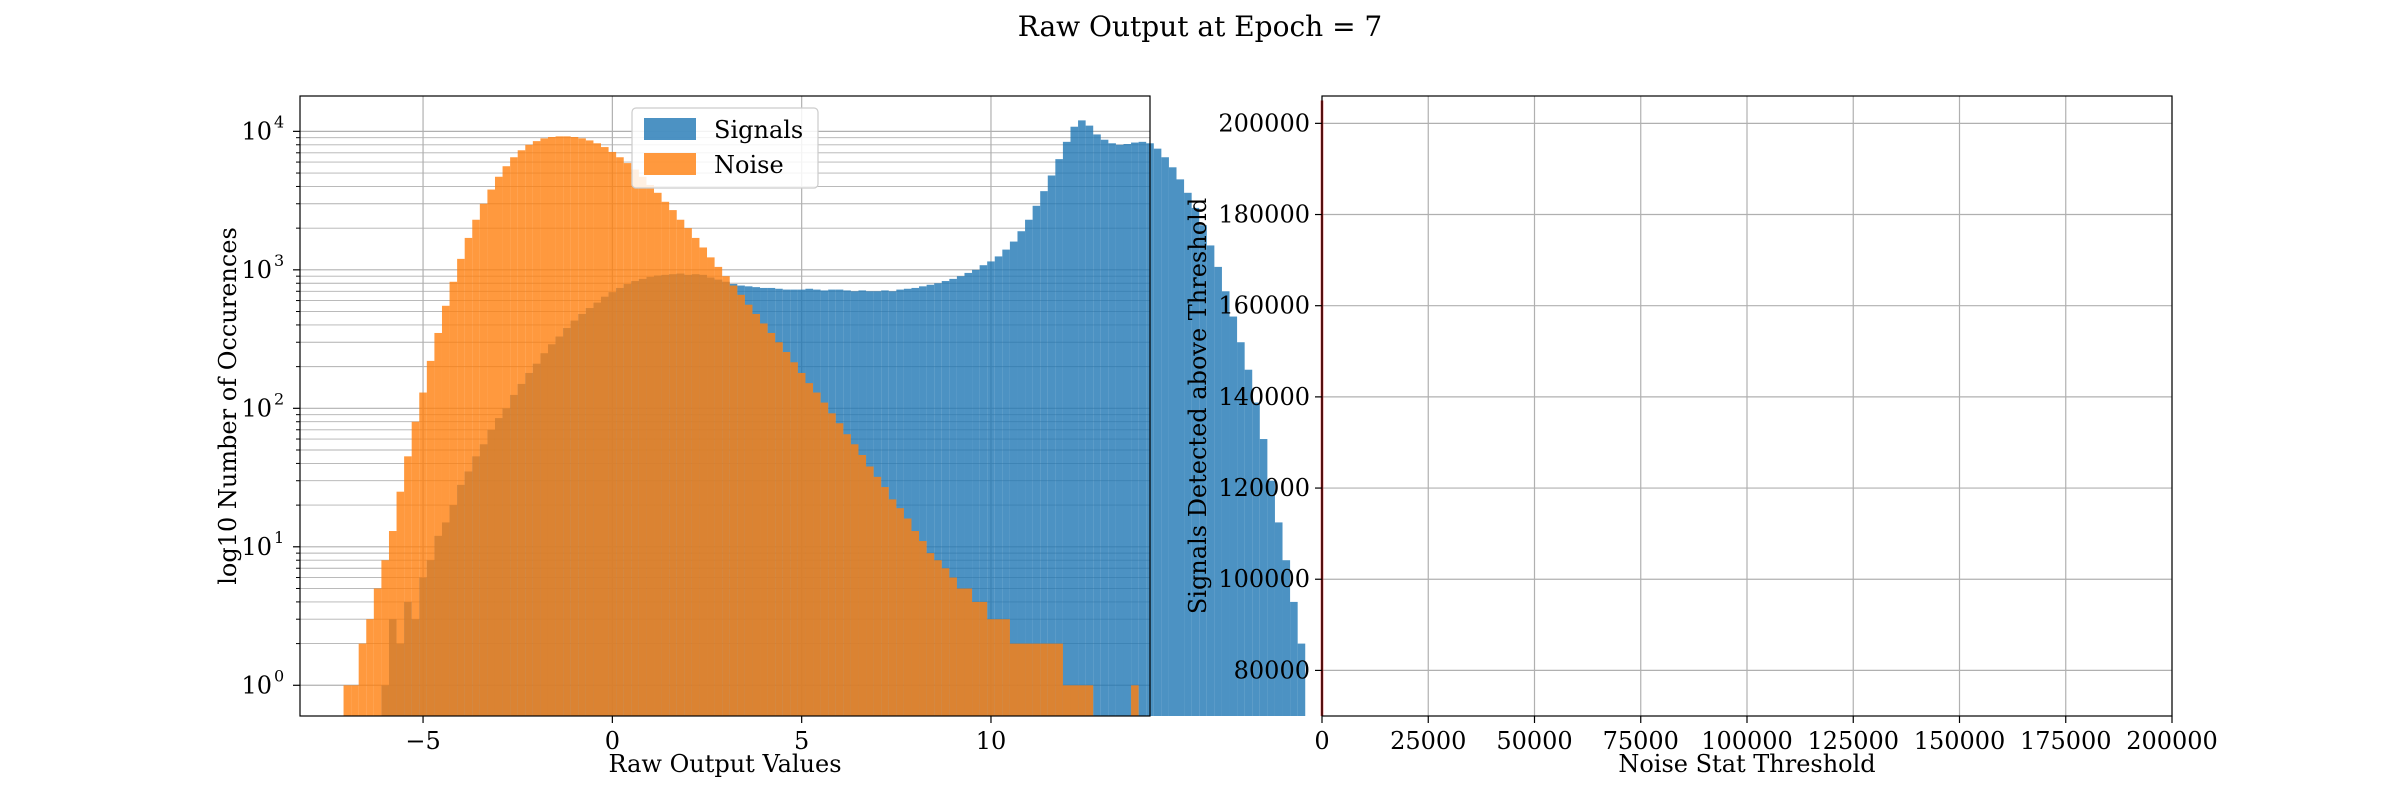 The width and height of the screenshot is (2400, 800). I want to click on threshold-ylabel: Signals Detected above Threshold, so click(1198, 406).